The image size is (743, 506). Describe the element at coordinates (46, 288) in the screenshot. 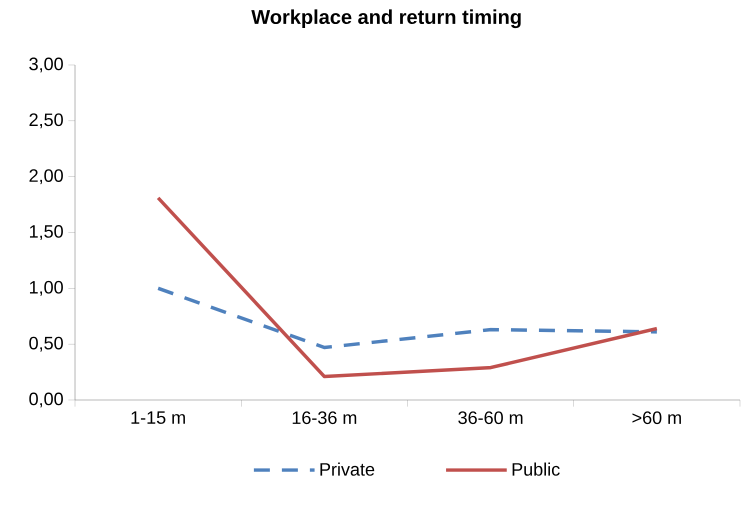

I see `y-tick-label: 1,00` at that location.